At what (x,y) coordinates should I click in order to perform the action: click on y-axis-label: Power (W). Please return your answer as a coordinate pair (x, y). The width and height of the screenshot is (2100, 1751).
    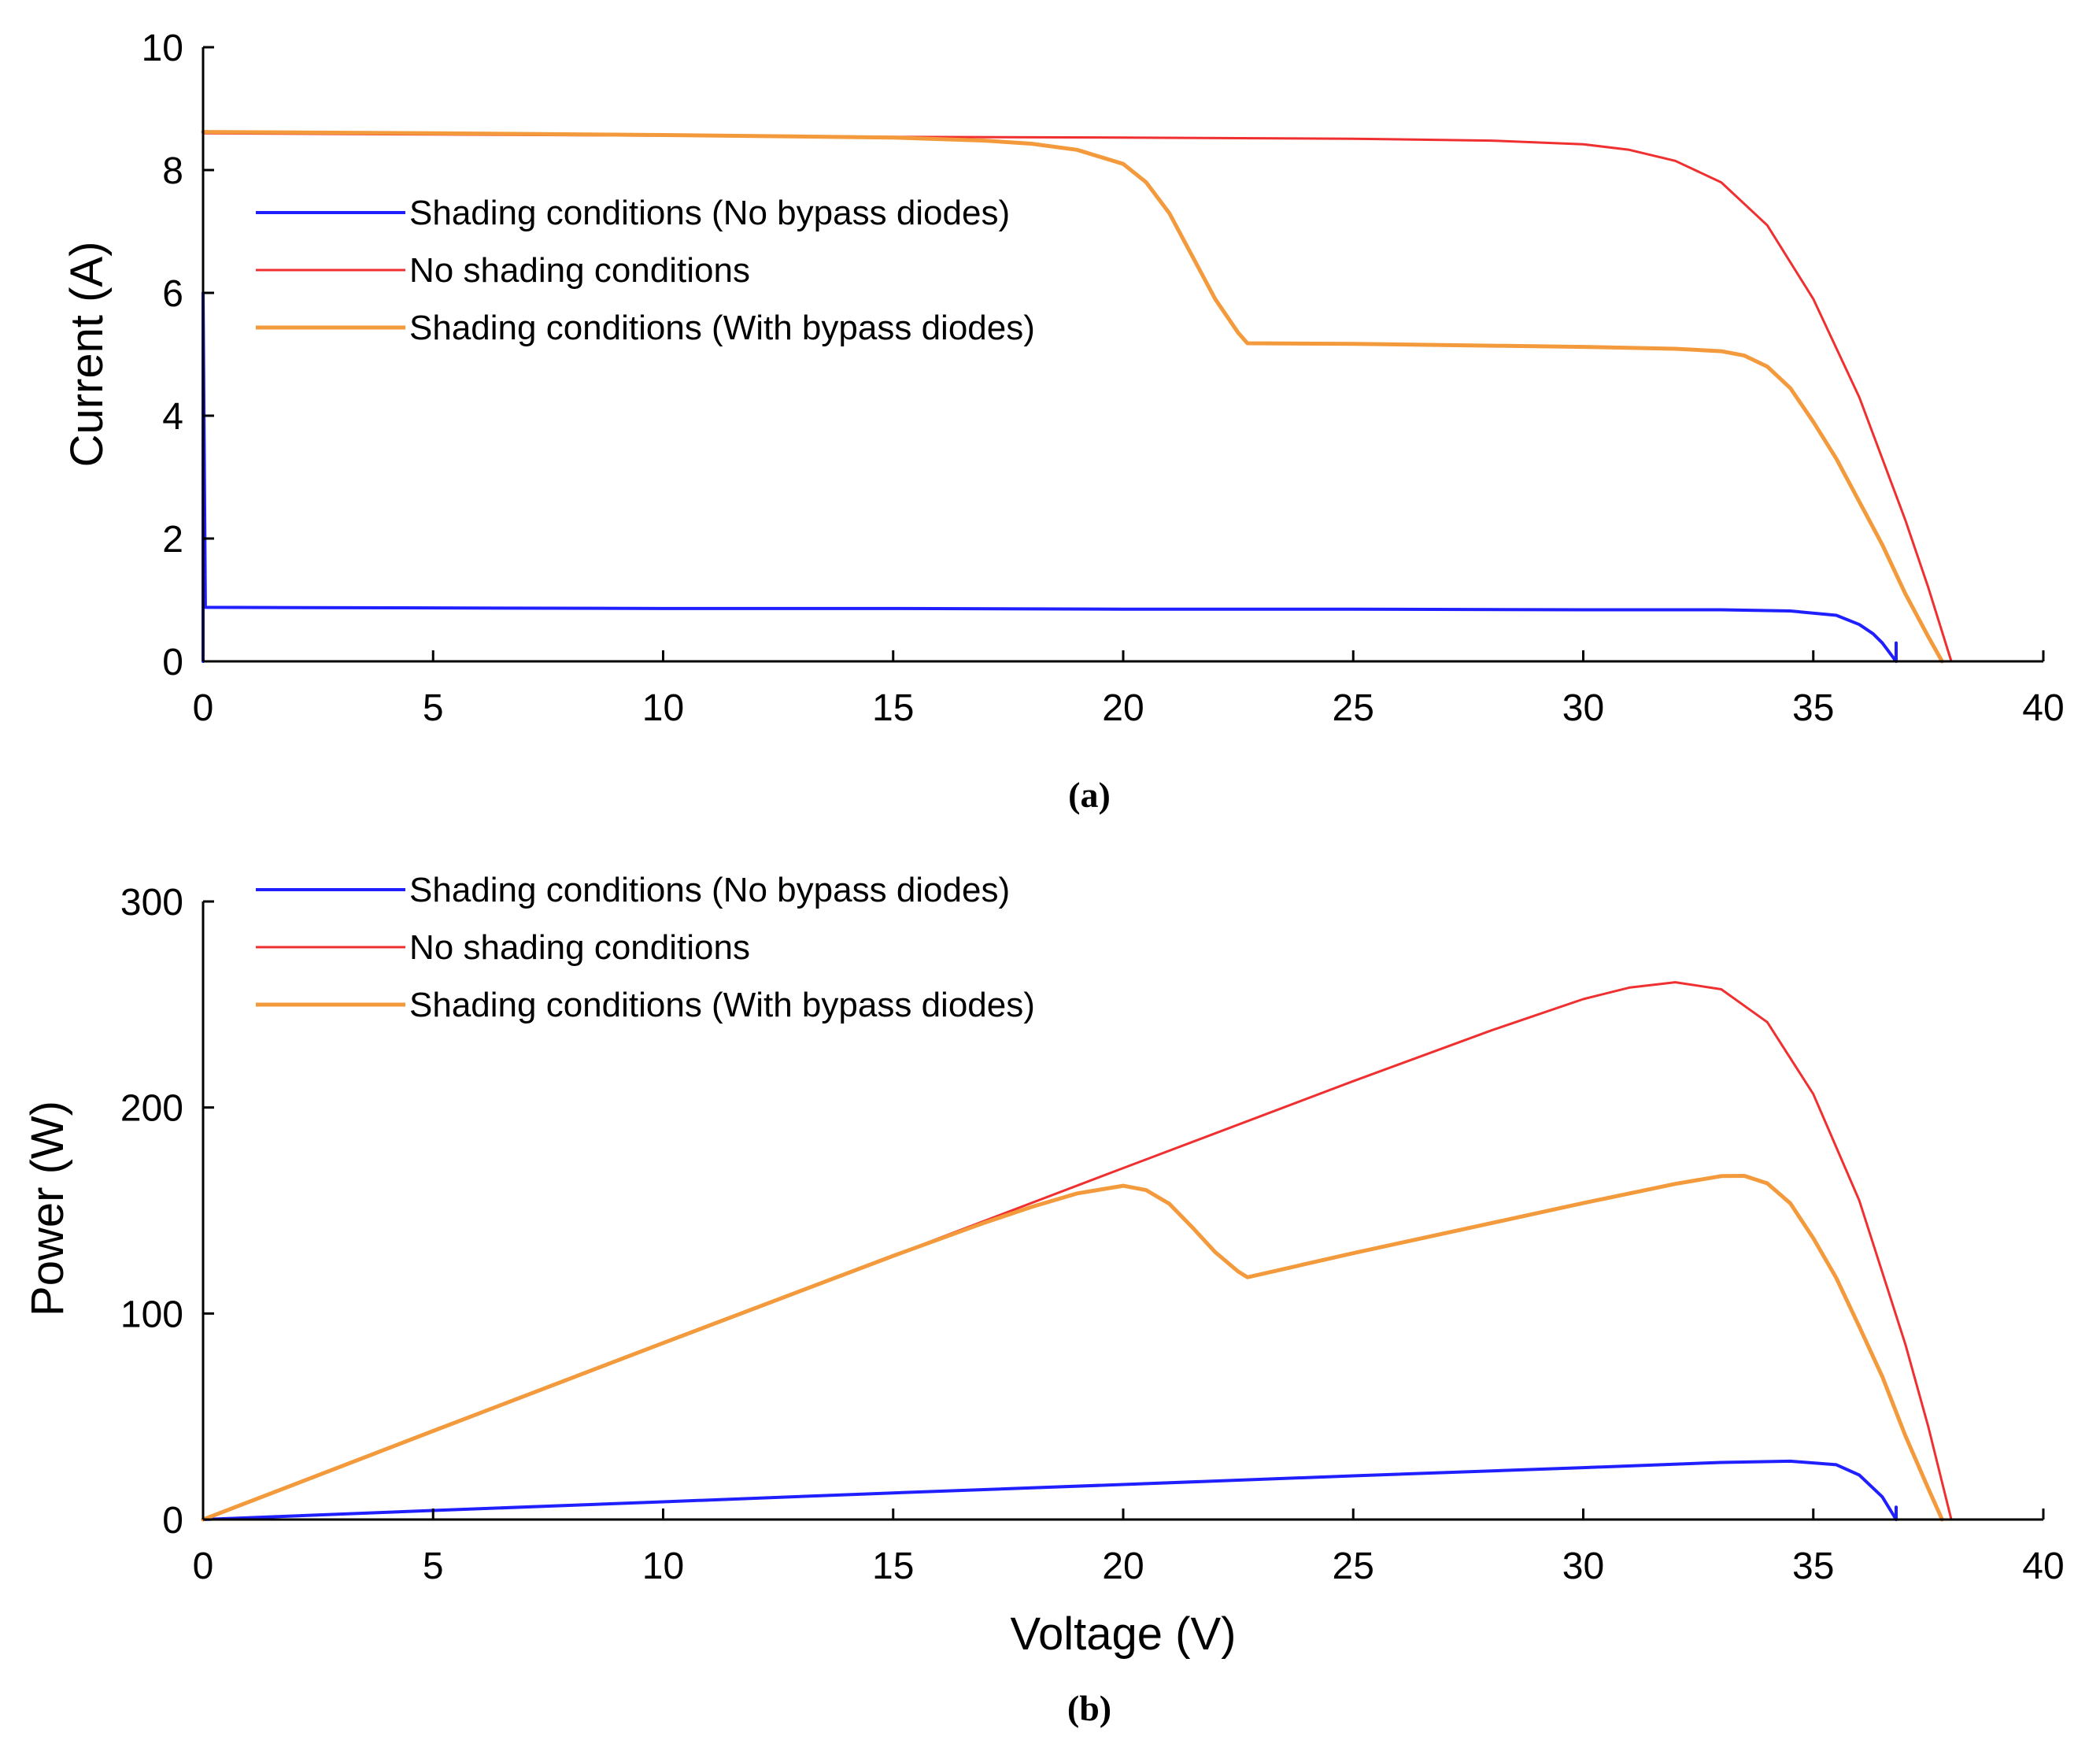
    Looking at the image, I should click on (47, 1208).